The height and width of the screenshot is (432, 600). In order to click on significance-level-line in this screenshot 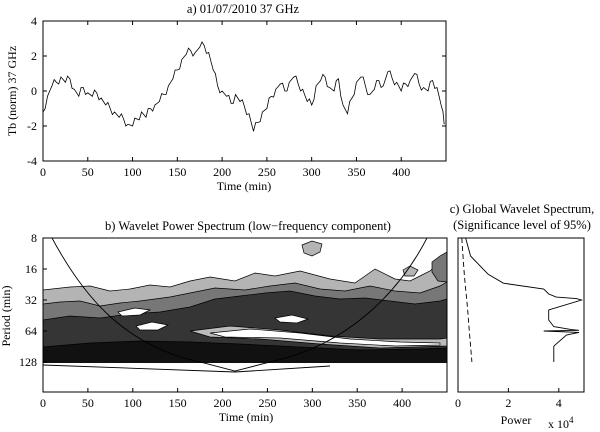, I will do `click(467, 300)`.